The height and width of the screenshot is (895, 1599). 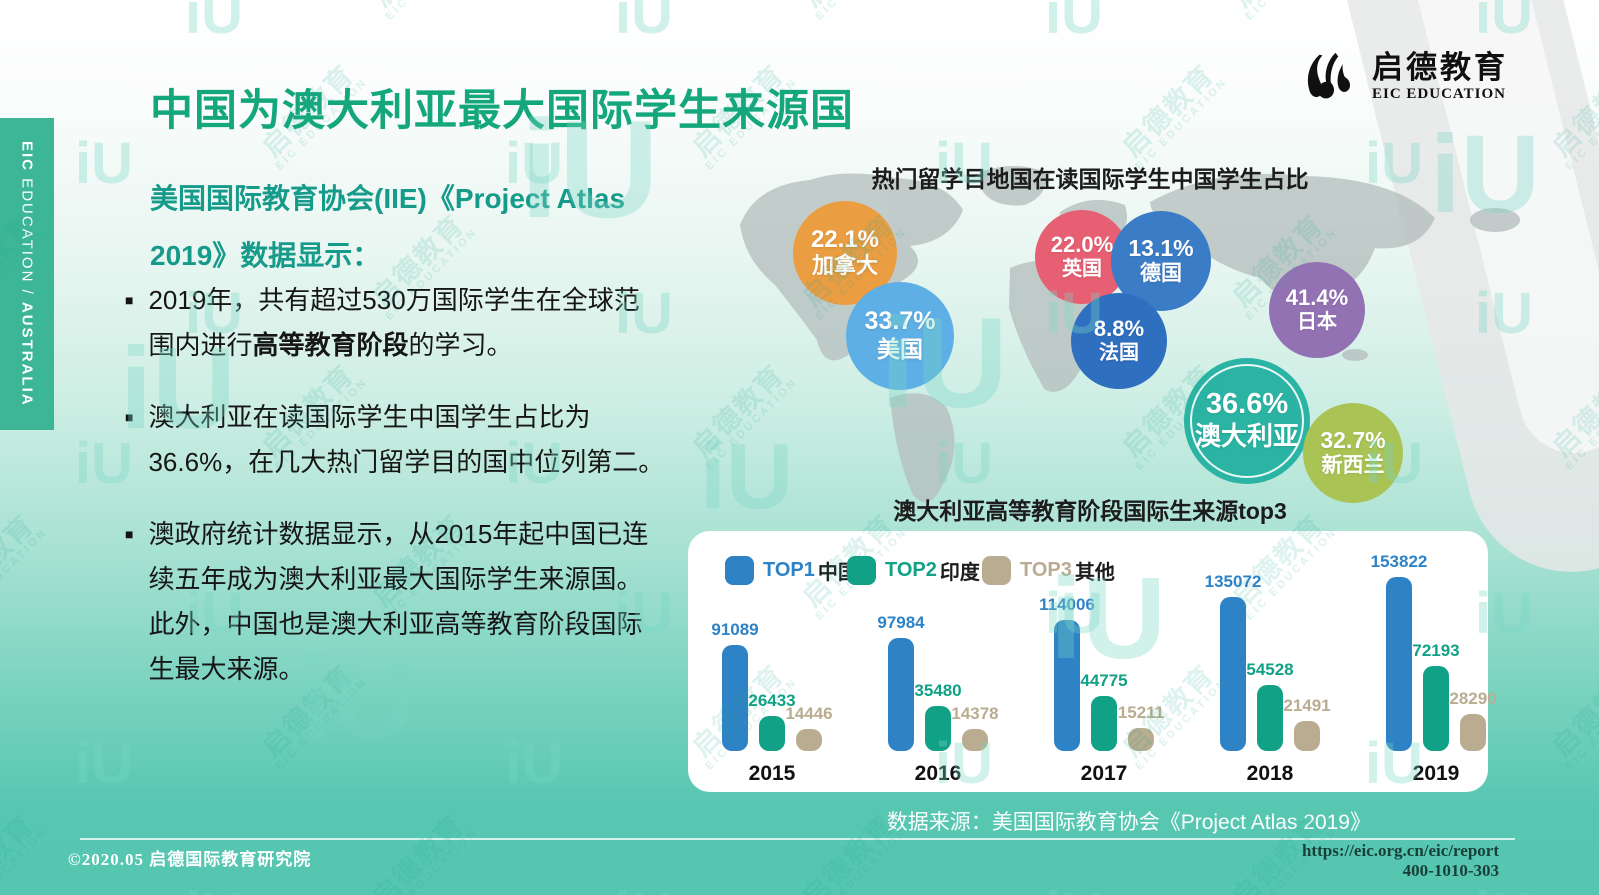 I want to click on bar-value-label: 14446, so click(x=809, y=713).